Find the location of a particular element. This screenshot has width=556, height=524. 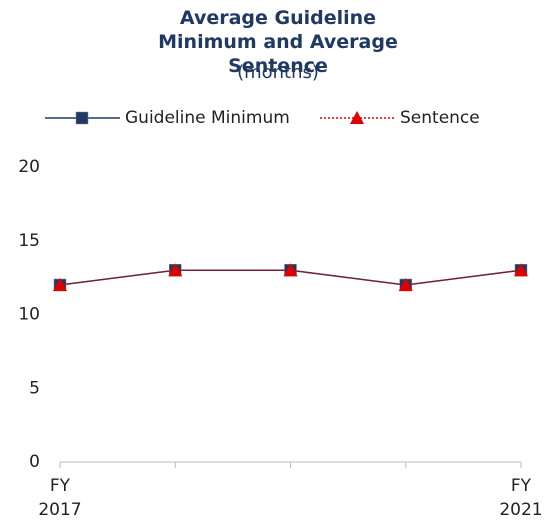

x-tick-label: FY 2017 is located at coordinates (60, 498).